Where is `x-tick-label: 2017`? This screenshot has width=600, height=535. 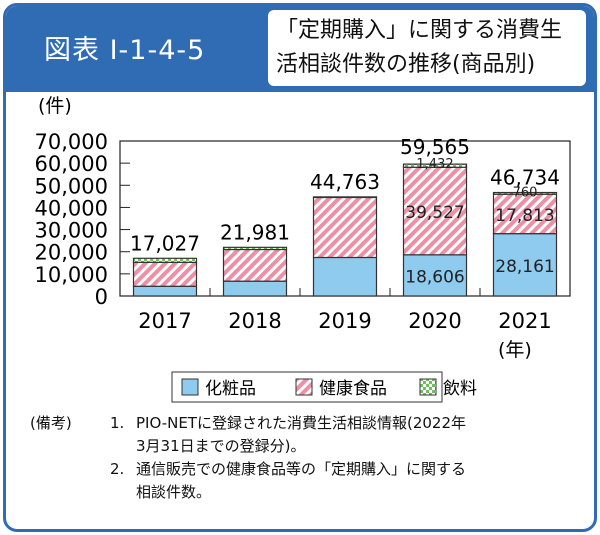 x-tick-label: 2017 is located at coordinates (164, 321).